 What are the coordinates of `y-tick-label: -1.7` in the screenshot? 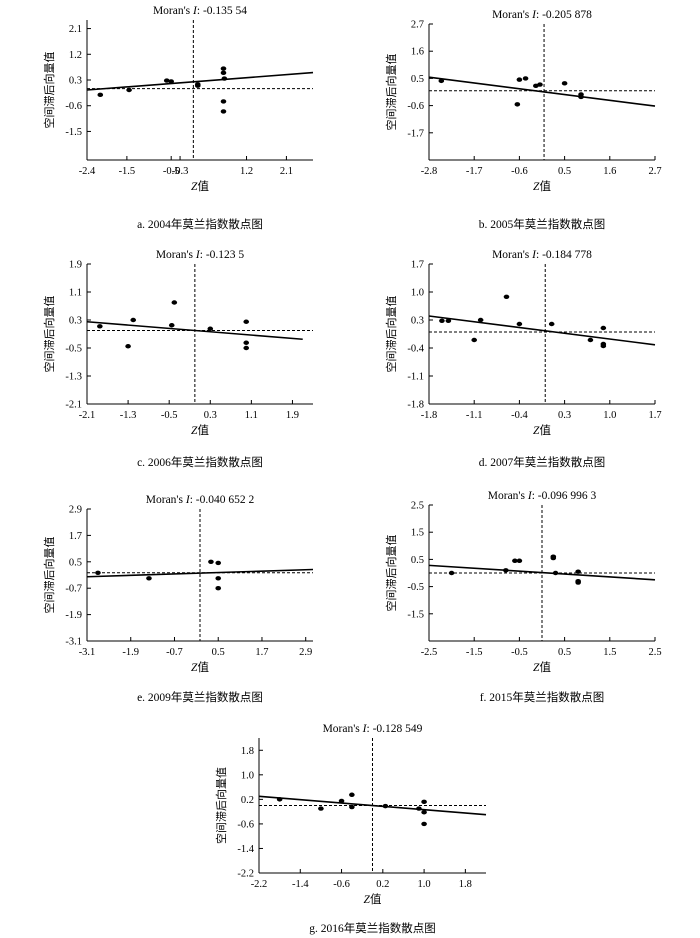 It's located at (415, 133).